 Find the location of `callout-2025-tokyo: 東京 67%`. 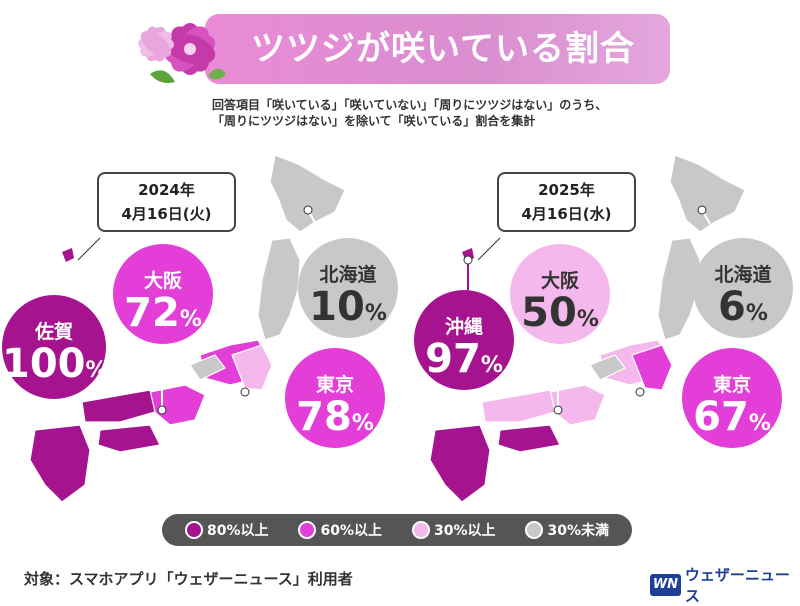

callout-2025-tokyo: 東京 67% is located at coordinates (732, 398).